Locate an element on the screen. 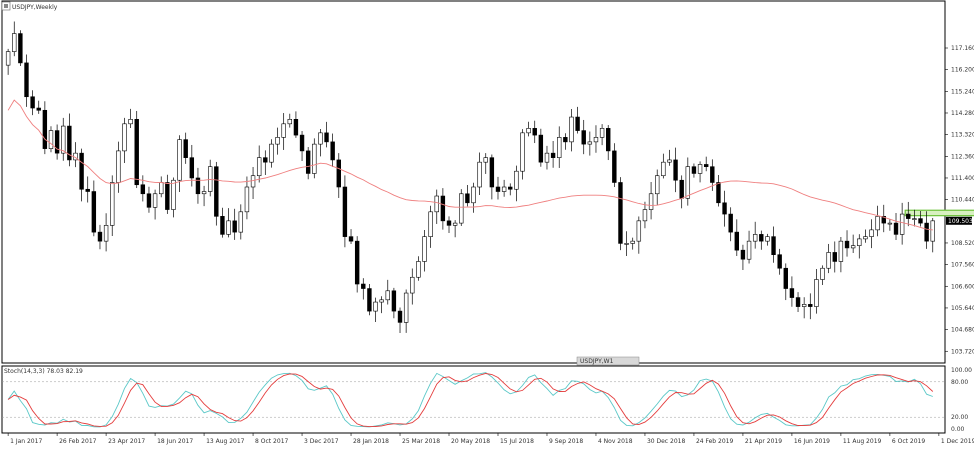 The image size is (974, 449). x-tick-label: 25 Mar 2018 is located at coordinates (421, 441).